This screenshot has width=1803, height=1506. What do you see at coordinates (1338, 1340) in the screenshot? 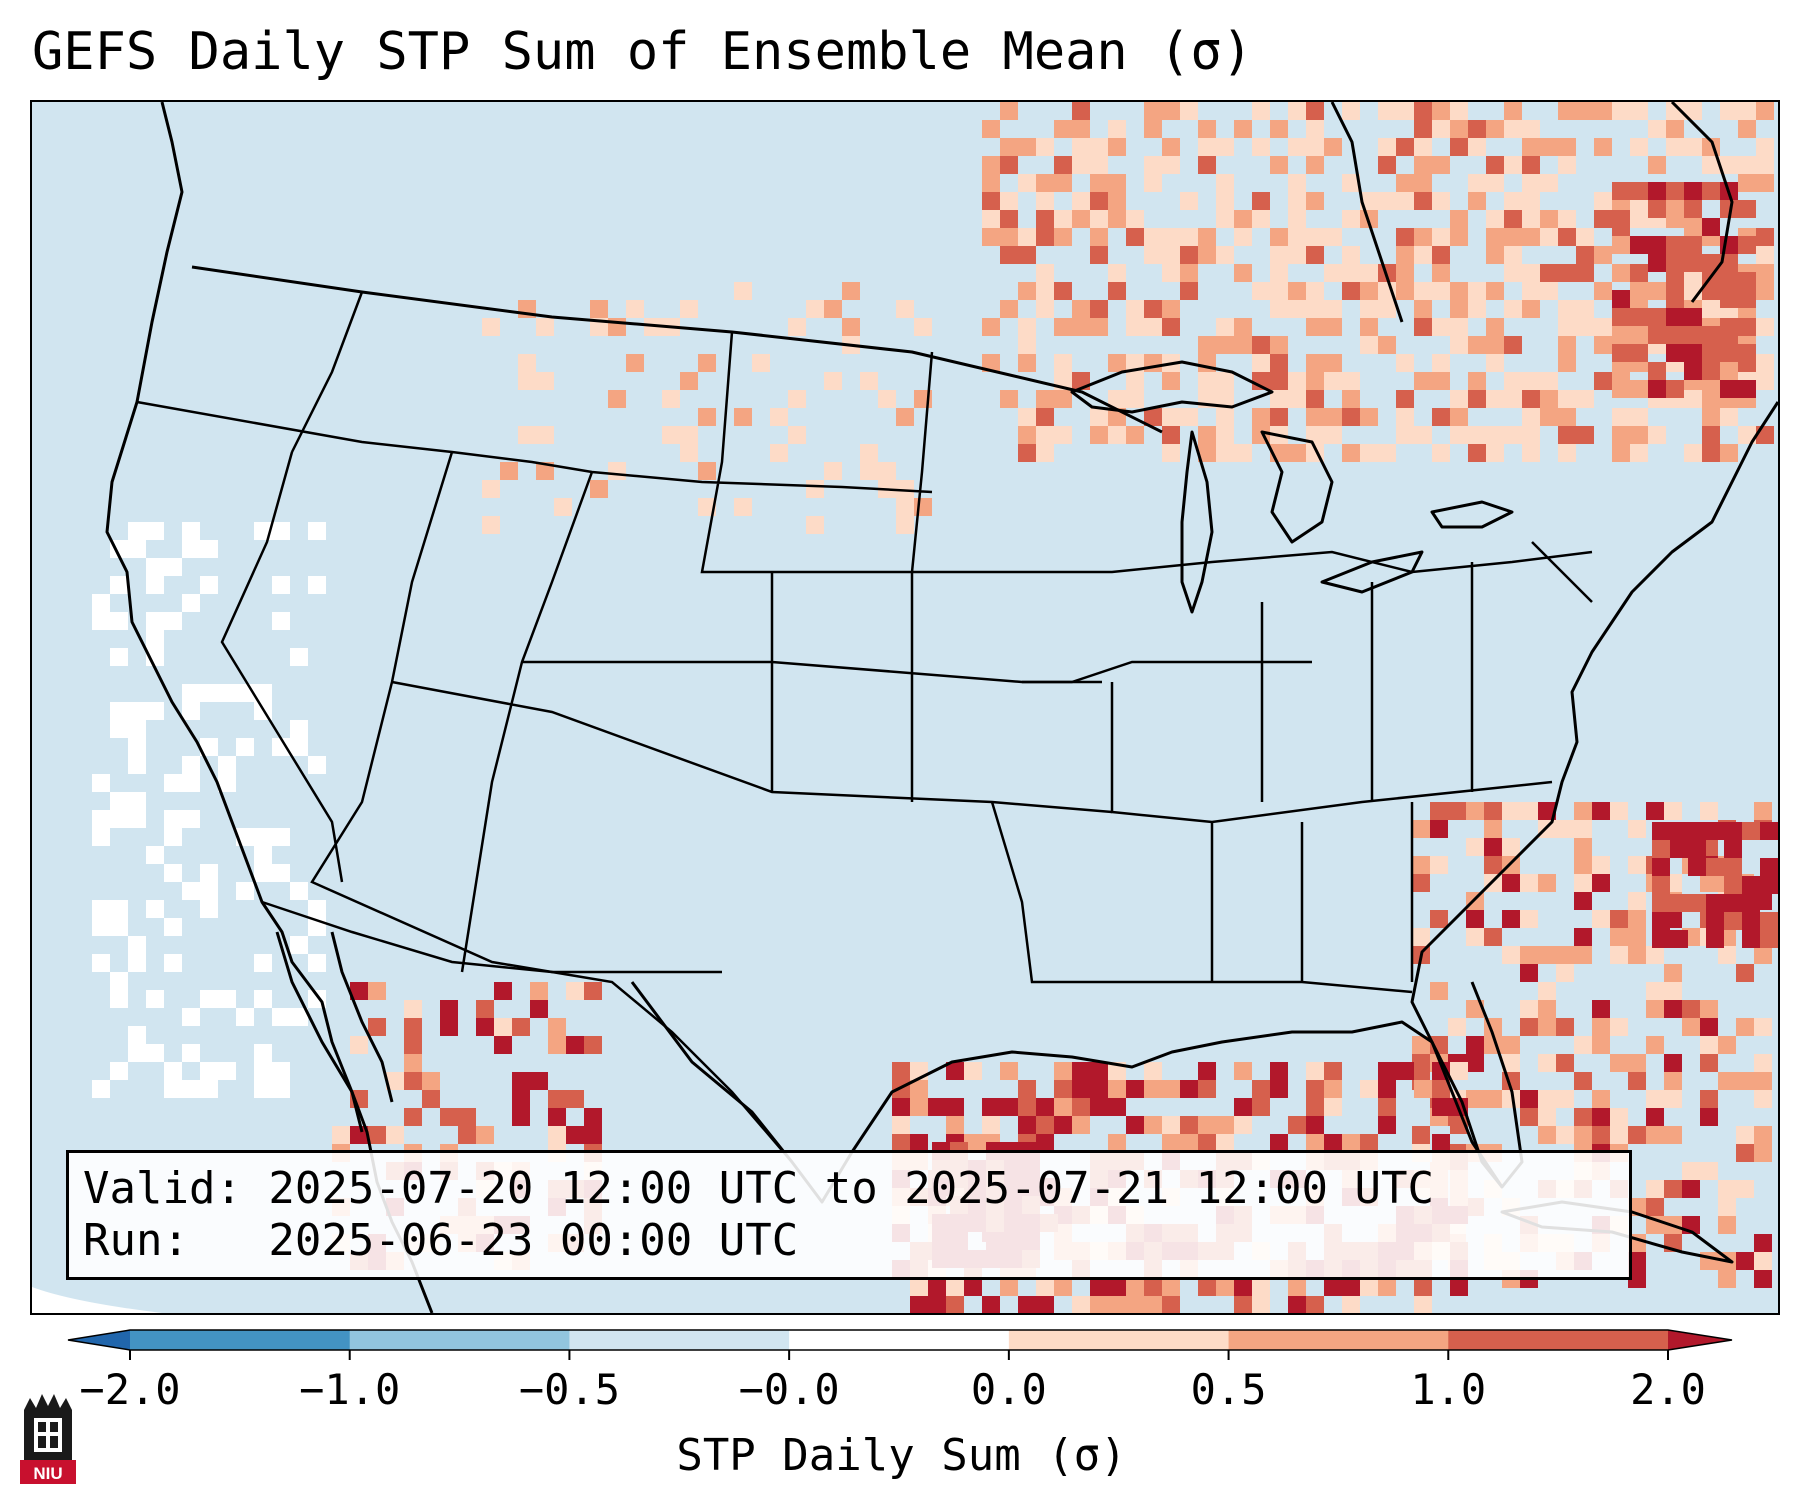
I see `colorbar-bin` at bounding box center [1338, 1340].